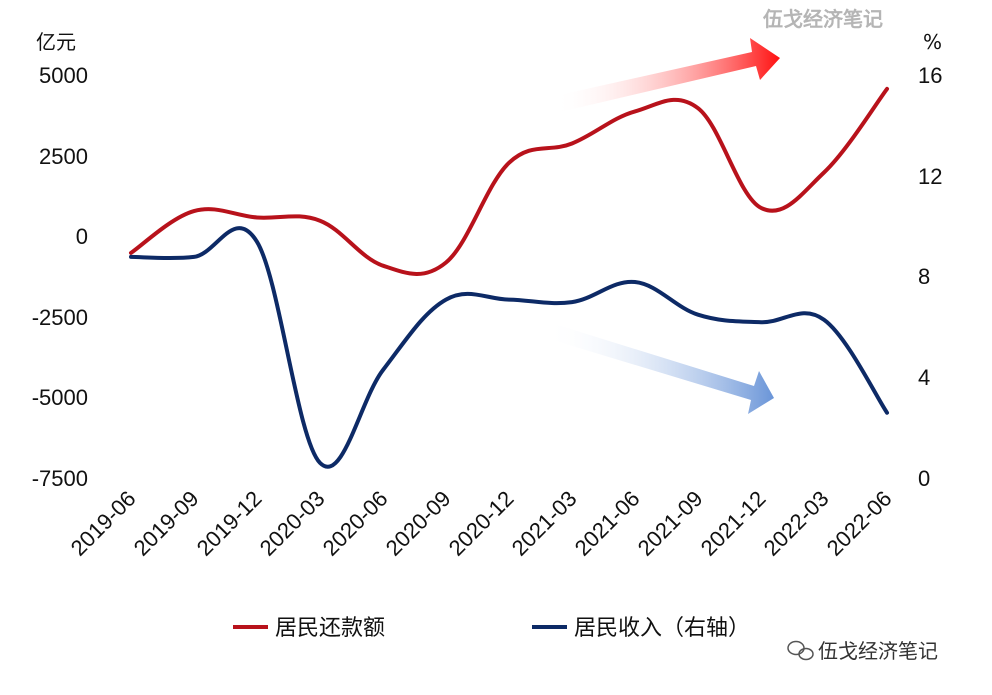  What do you see at coordinates (822, 19) in the screenshot?
I see `watermark-top: 伍戈经济笔记` at bounding box center [822, 19].